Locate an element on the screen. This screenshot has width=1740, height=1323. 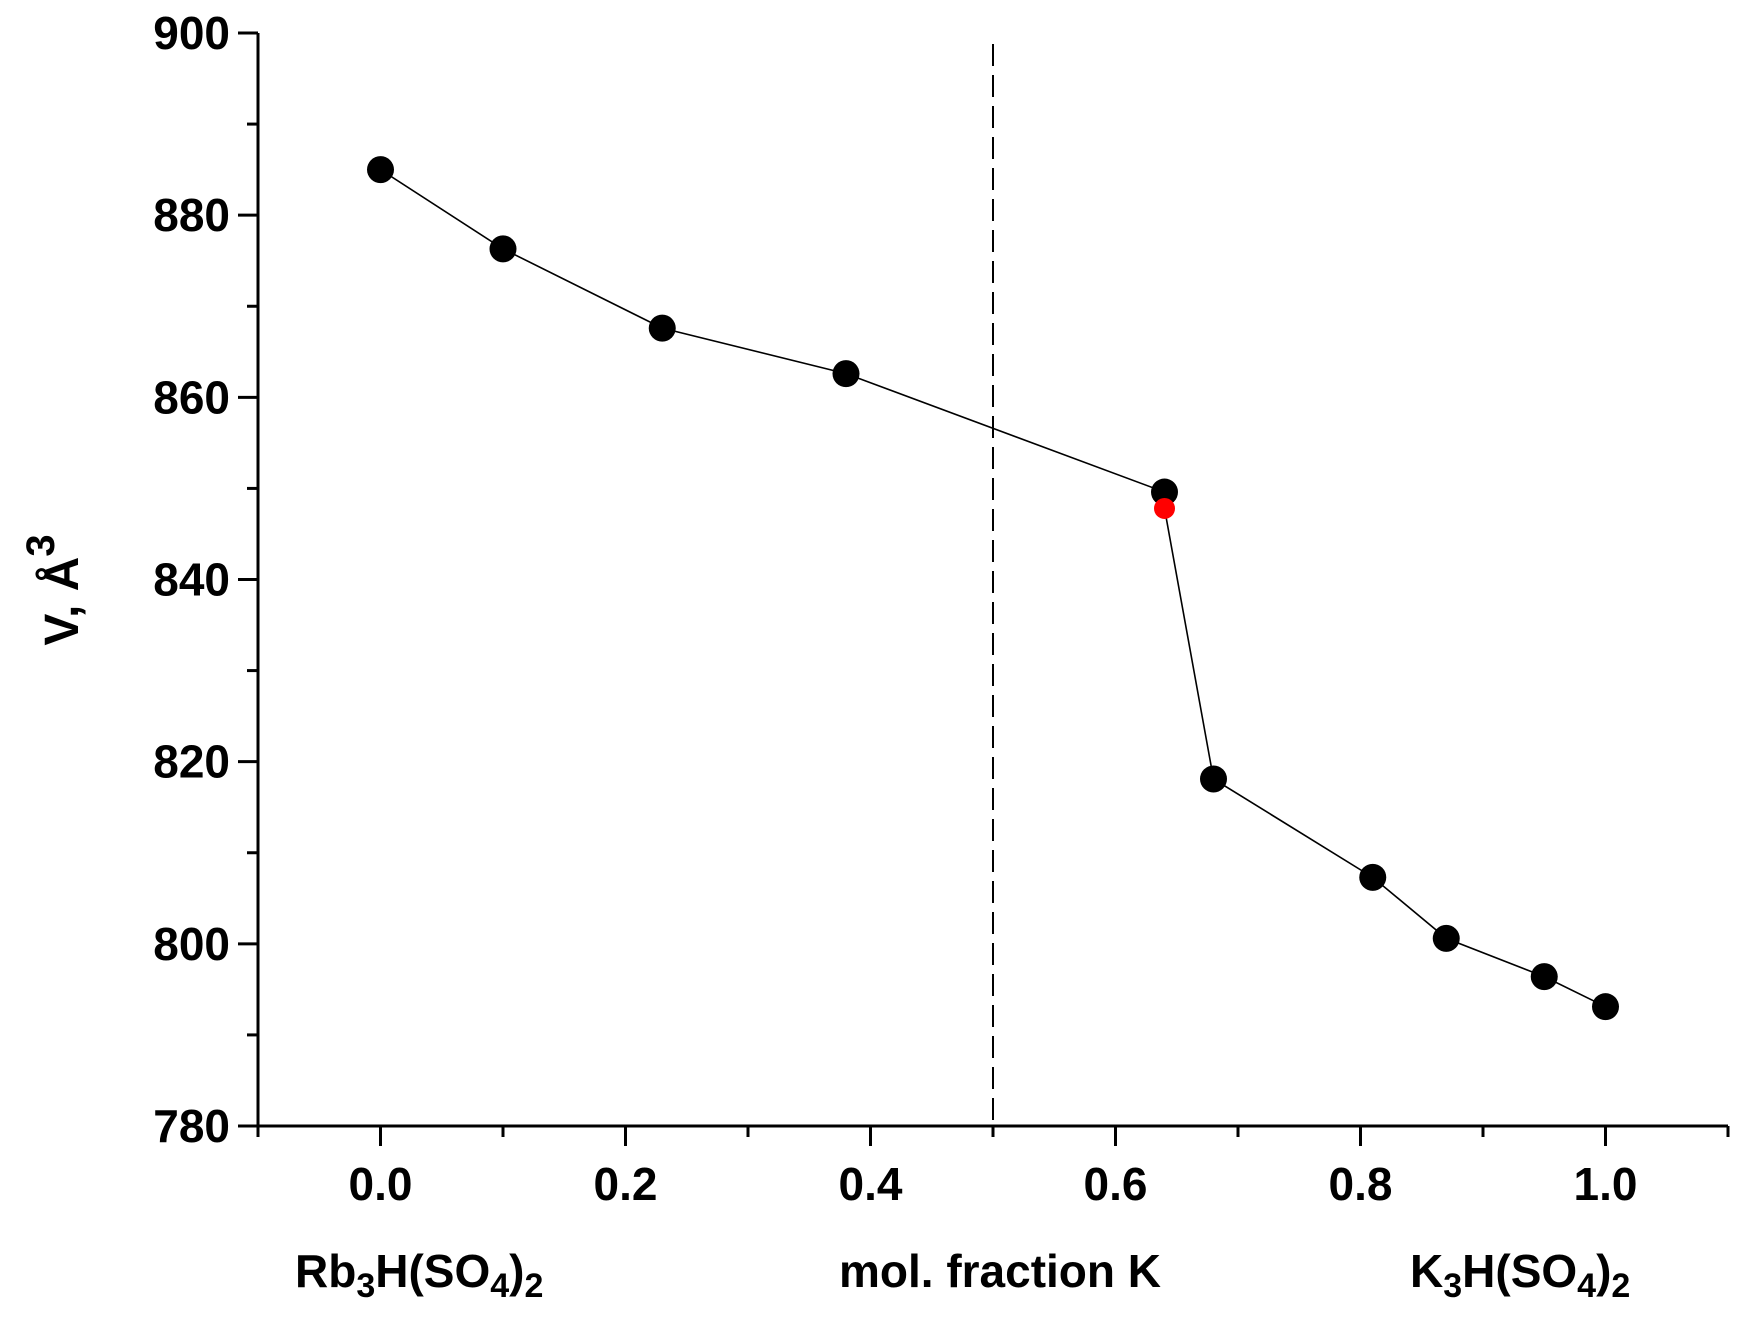
left-composition-label: Rb3H(SO4)2 is located at coordinates (419, 1275).